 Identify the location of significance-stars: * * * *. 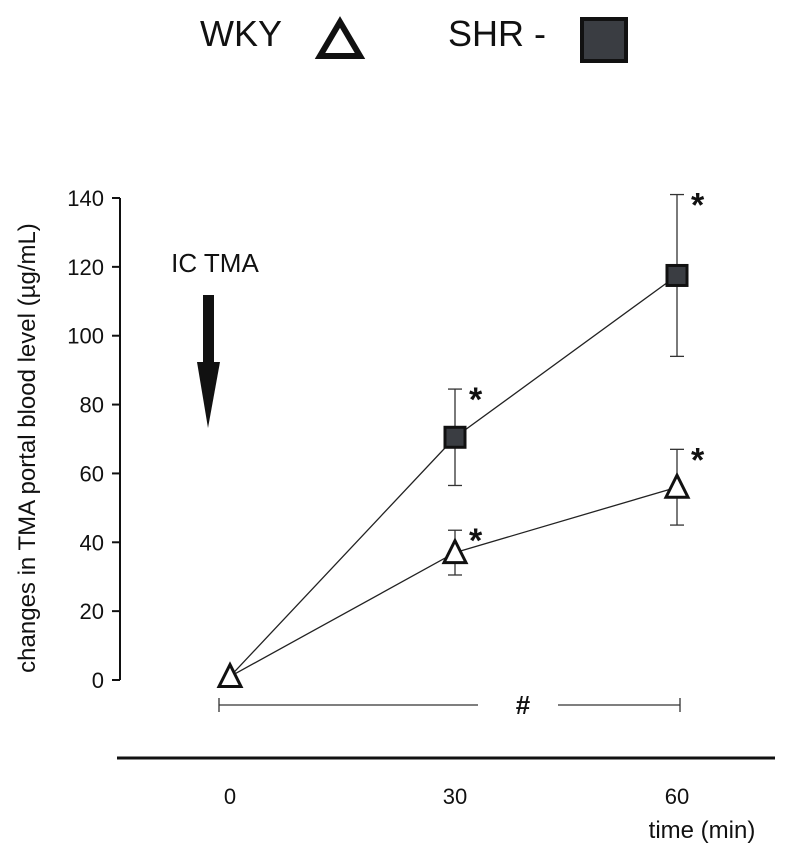
(587, 374).